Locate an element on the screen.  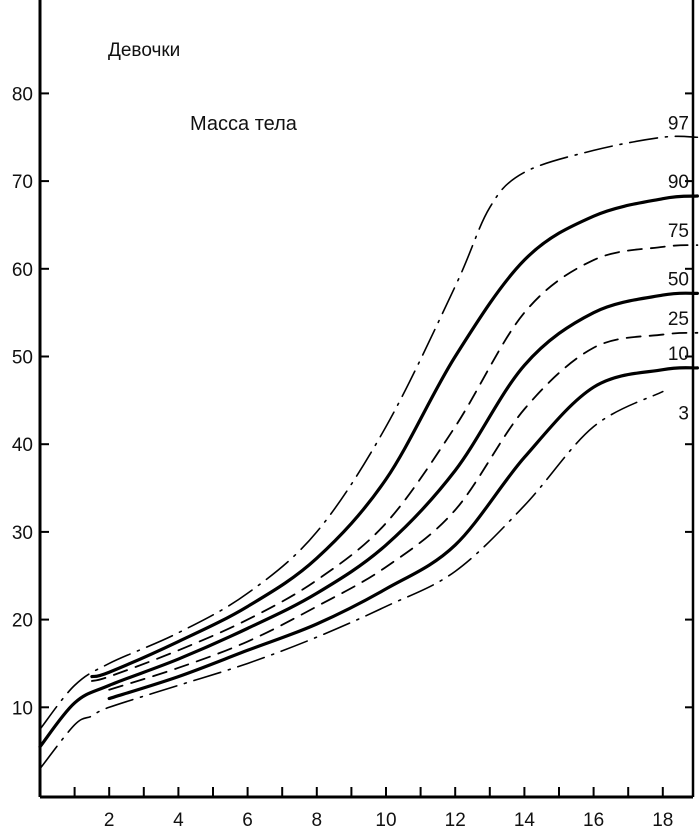
y-tick-label: 20 is located at coordinates (22, 621).